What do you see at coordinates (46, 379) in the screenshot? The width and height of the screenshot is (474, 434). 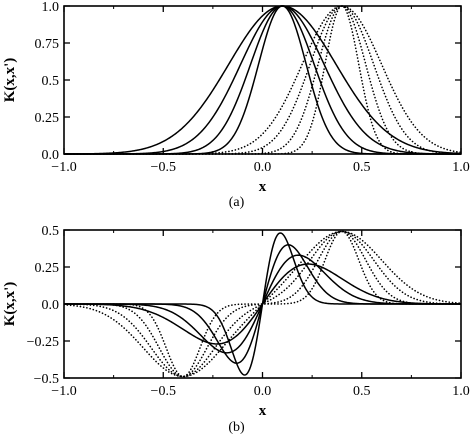 I see `y-tick-label: −0.5` at bounding box center [46, 379].